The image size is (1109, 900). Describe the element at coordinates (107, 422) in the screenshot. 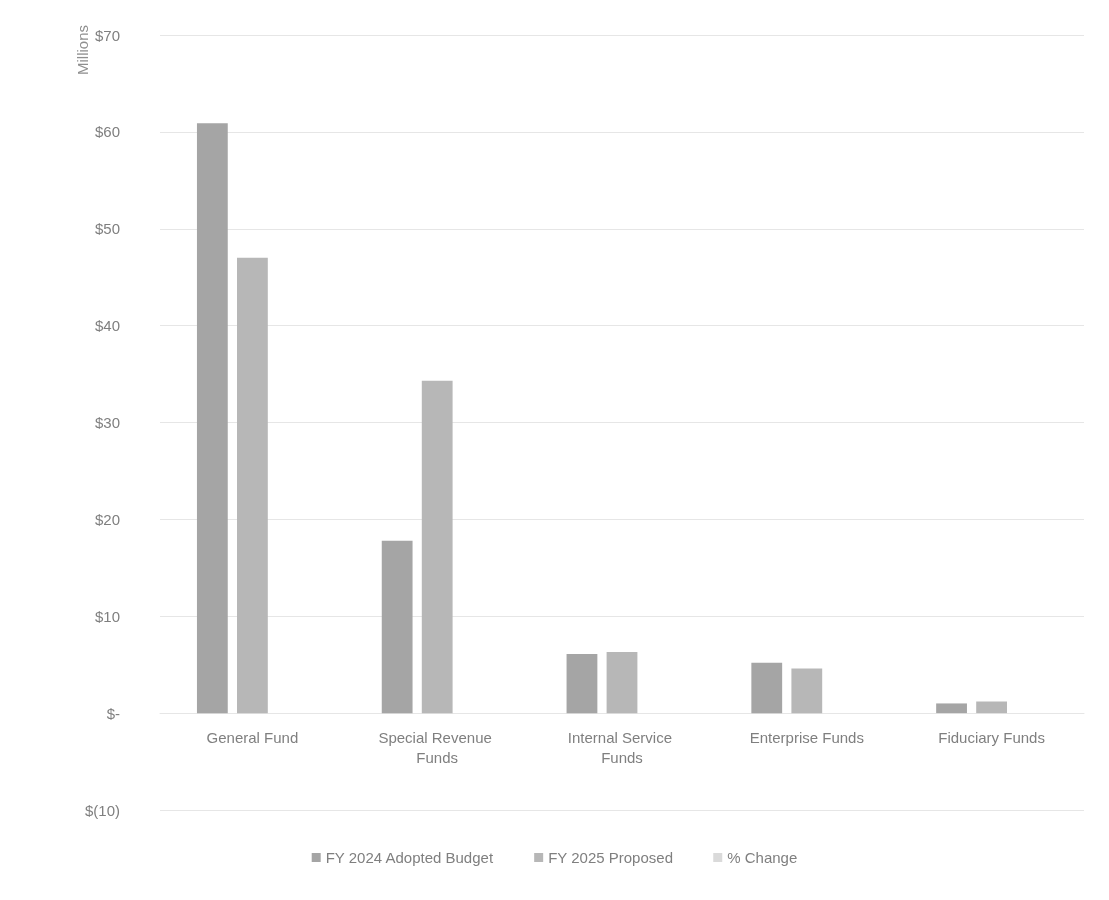

I see `y-tick-label: $30` at that location.